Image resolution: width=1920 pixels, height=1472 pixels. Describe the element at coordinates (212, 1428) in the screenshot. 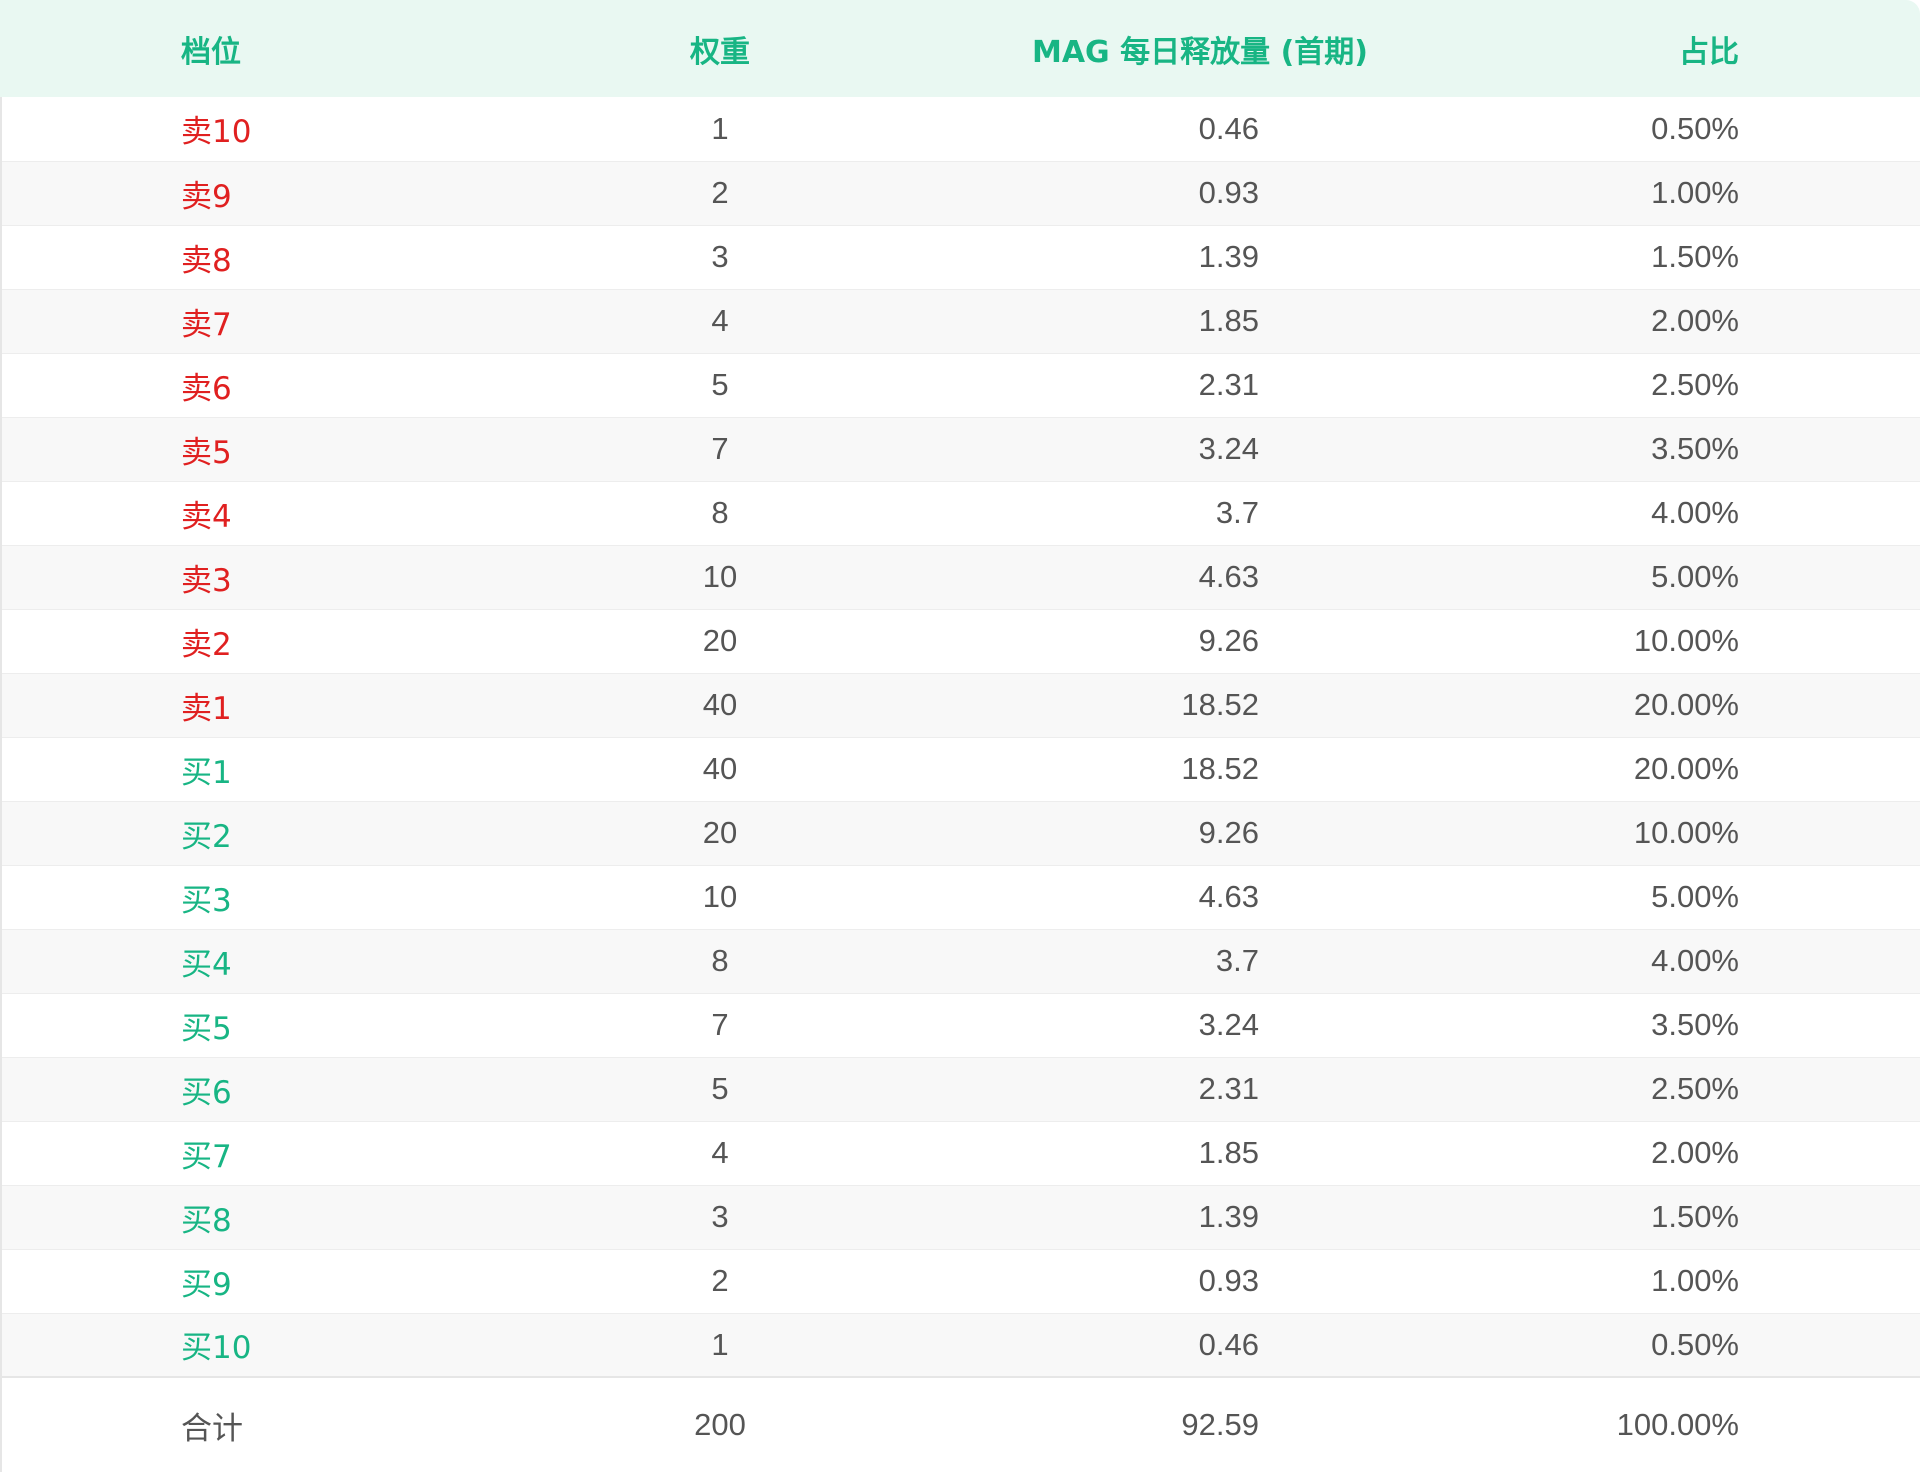

I see `total-label: 合计` at that location.